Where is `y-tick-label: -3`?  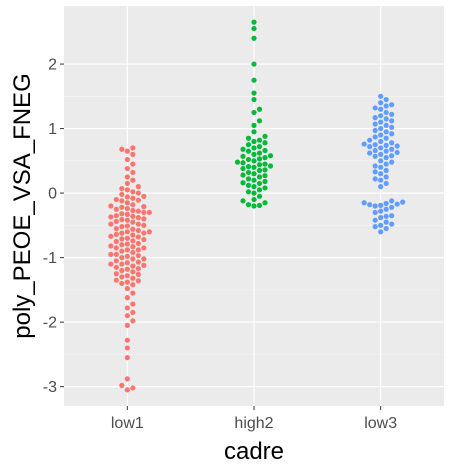 y-tick-label: -3 is located at coordinates (50, 387).